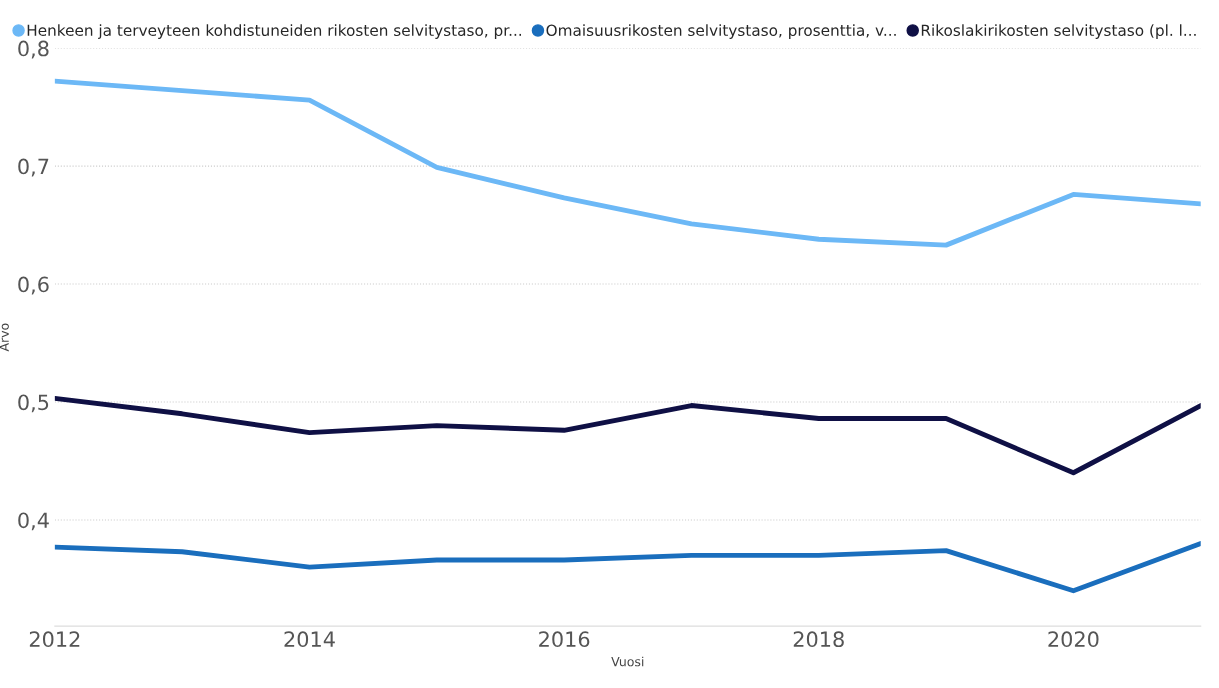  I want to click on x-axis-title: Vuosi, so click(627, 661).